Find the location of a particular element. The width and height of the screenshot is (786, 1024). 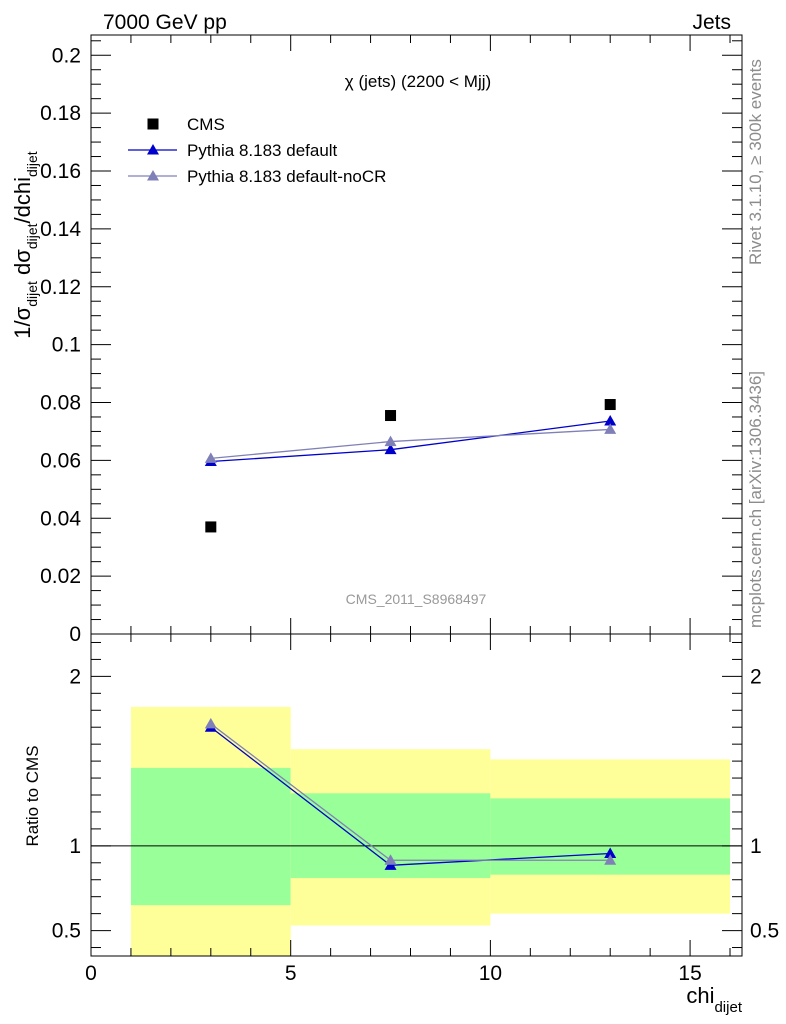

x-axis-title-main: chi is located at coordinates (700, 995).